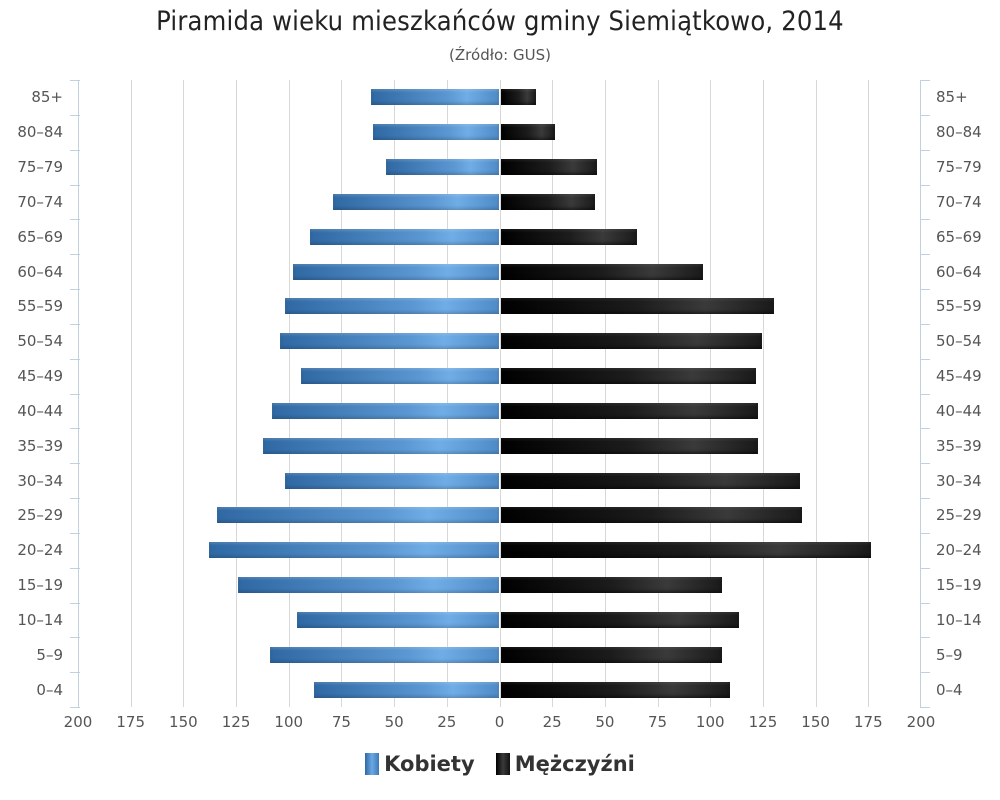 The width and height of the screenshot is (1000, 800). Describe the element at coordinates (435, 97) in the screenshot. I see `bar-kobiety-85+` at that location.